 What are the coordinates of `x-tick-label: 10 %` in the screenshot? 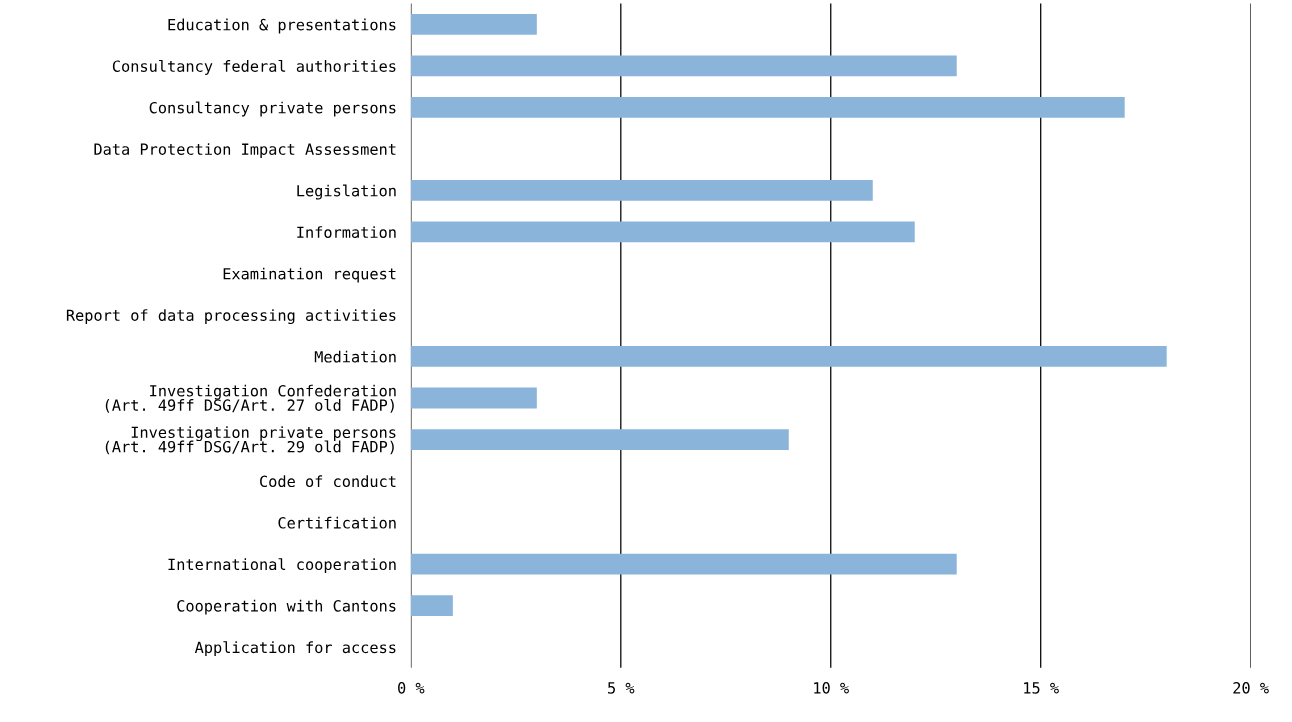 It's located at (831, 688).